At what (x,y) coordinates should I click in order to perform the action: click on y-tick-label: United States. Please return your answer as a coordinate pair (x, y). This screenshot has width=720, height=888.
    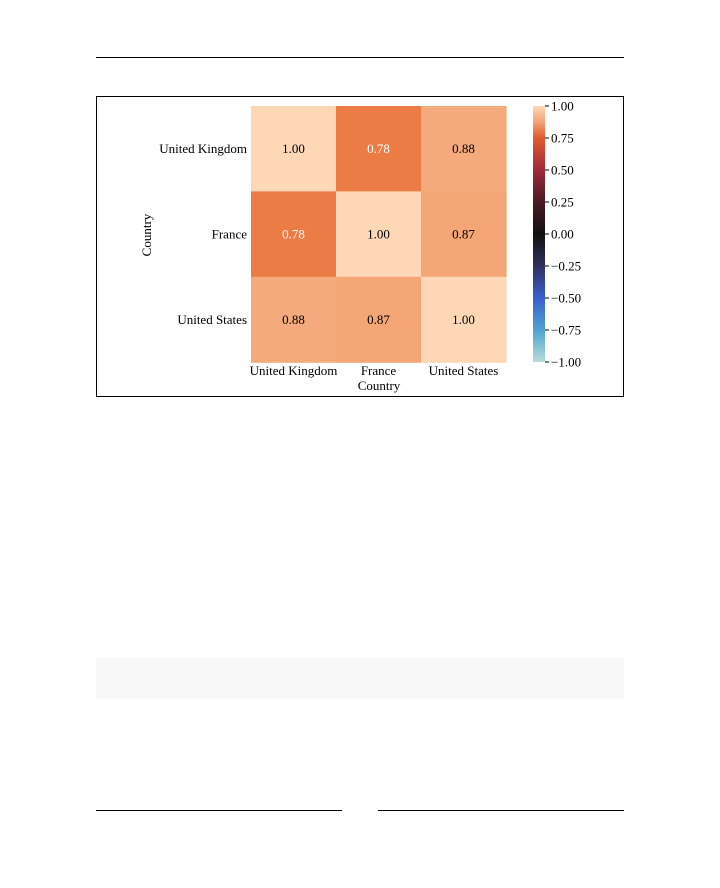
    Looking at the image, I should click on (212, 319).